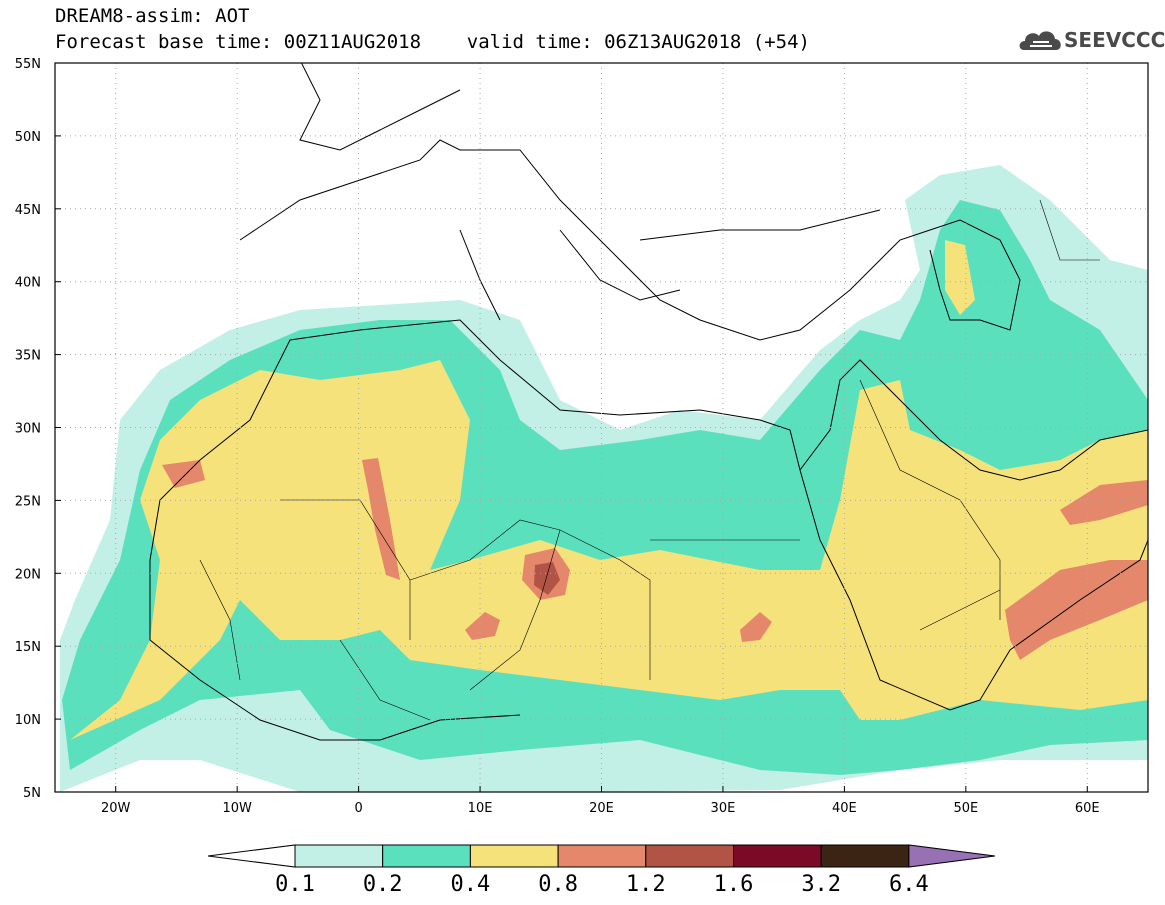 This screenshot has height=905, width=1165. What do you see at coordinates (482, 626) in the screenshot?
I see `aot-band-0.8-sahel` at bounding box center [482, 626].